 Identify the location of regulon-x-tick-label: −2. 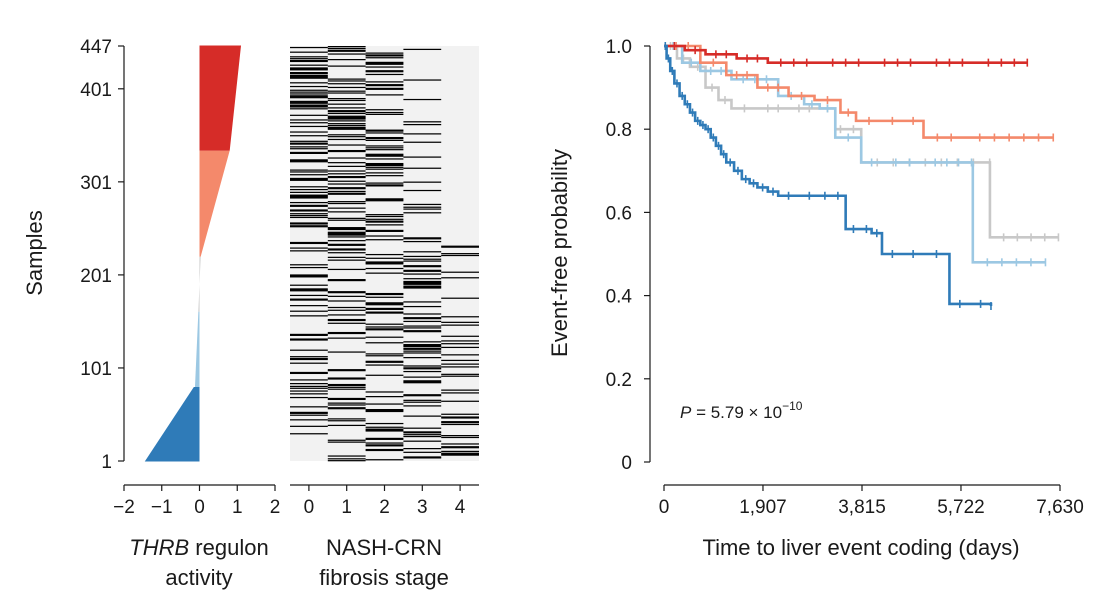
(124, 507).